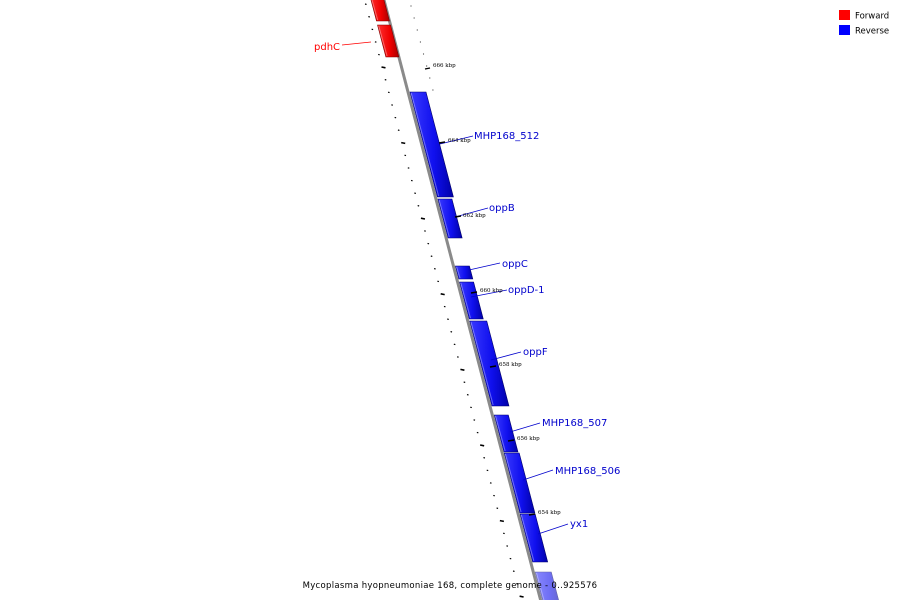 The width and height of the screenshot is (900, 600). What do you see at coordinates (535, 352) in the screenshot?
I see `gene-label-oppf: oppF` at bounding box center [535, 352].